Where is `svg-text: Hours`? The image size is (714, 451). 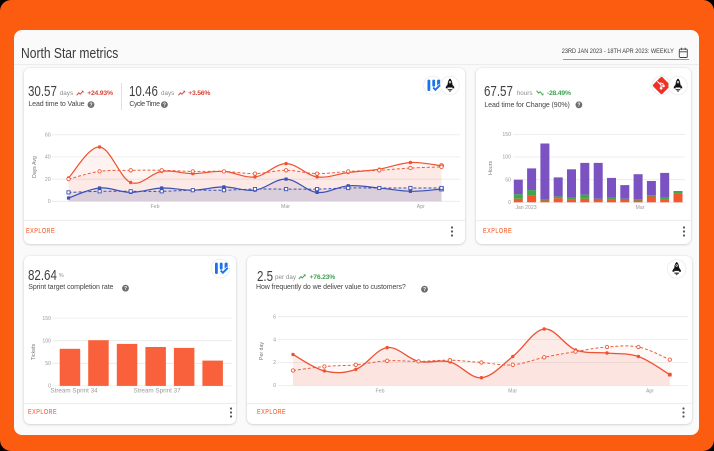
svg-text: Hours is located at coordinates (491, 168).